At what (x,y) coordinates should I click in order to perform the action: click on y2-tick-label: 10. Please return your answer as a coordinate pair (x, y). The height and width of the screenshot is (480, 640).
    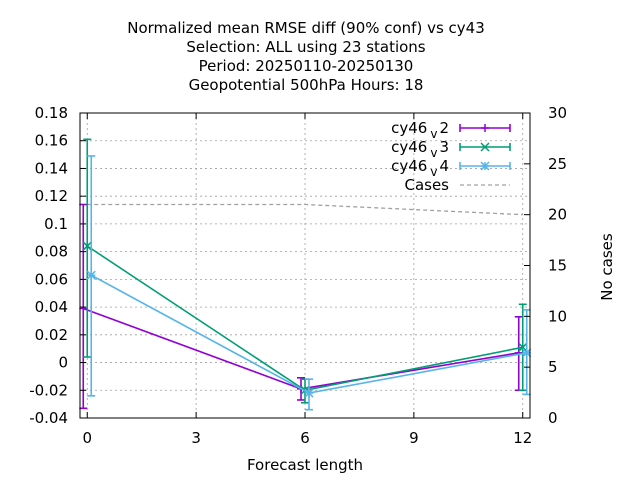
    Looking at the image, I should click on (557, 316).